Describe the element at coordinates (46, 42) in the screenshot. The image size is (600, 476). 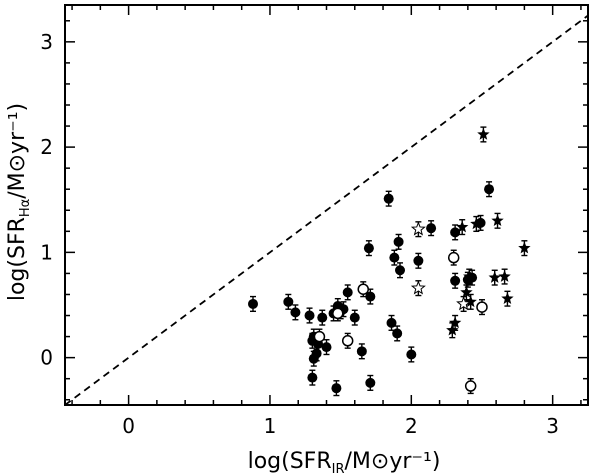
I see `y-tick-label: 3` at that location.